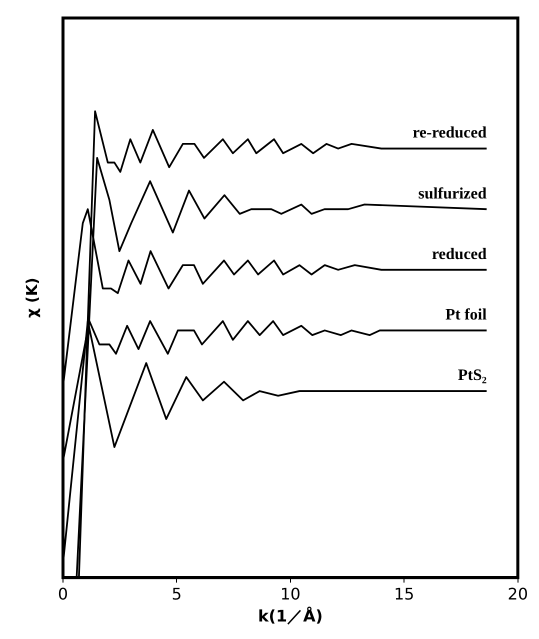  I want to click on series-label: sulfurized, so click(452, 193).